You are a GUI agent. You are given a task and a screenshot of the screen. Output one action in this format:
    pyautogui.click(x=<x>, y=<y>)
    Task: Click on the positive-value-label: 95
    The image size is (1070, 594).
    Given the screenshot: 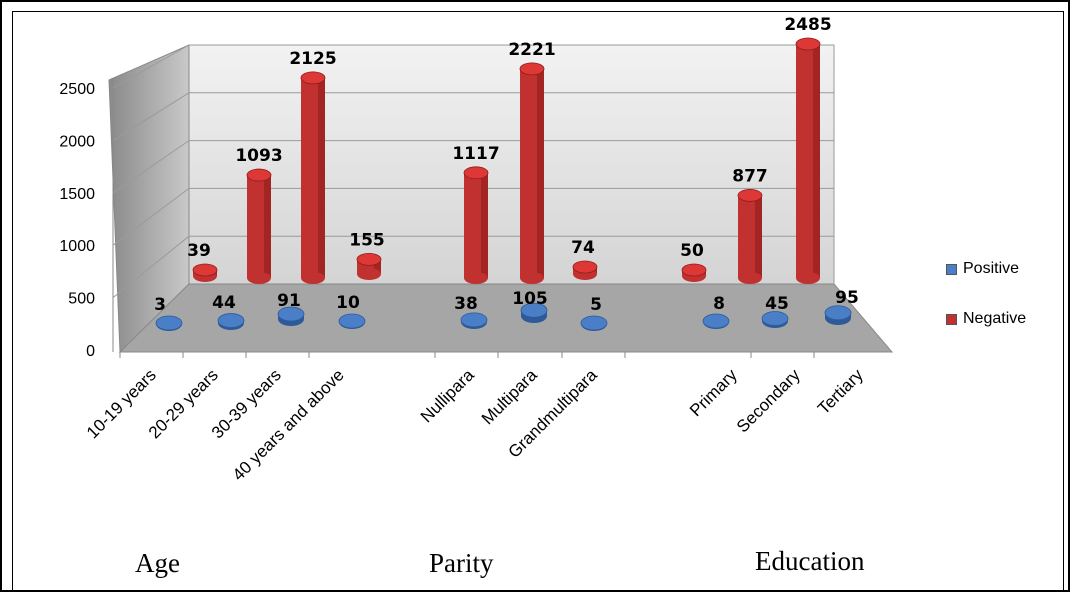 What is the action you would take?
    pyautogui.click(x=847, y=298)
    